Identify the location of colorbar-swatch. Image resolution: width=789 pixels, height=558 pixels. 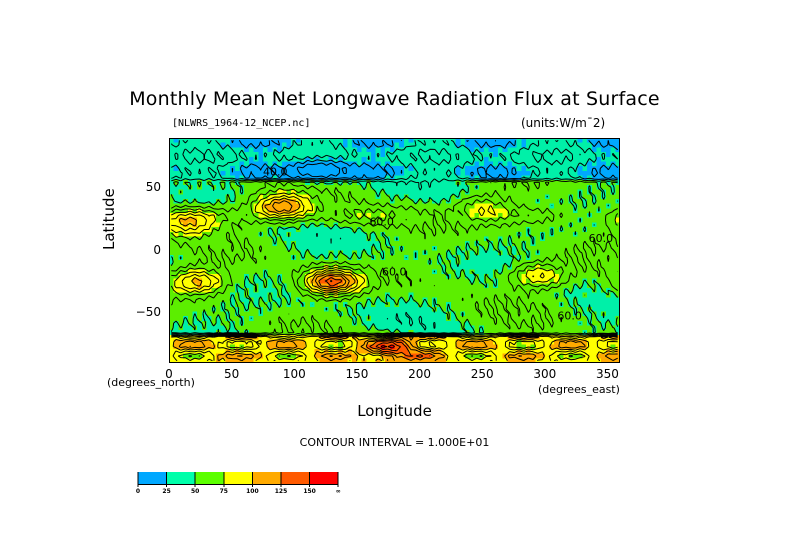
(266, 478).